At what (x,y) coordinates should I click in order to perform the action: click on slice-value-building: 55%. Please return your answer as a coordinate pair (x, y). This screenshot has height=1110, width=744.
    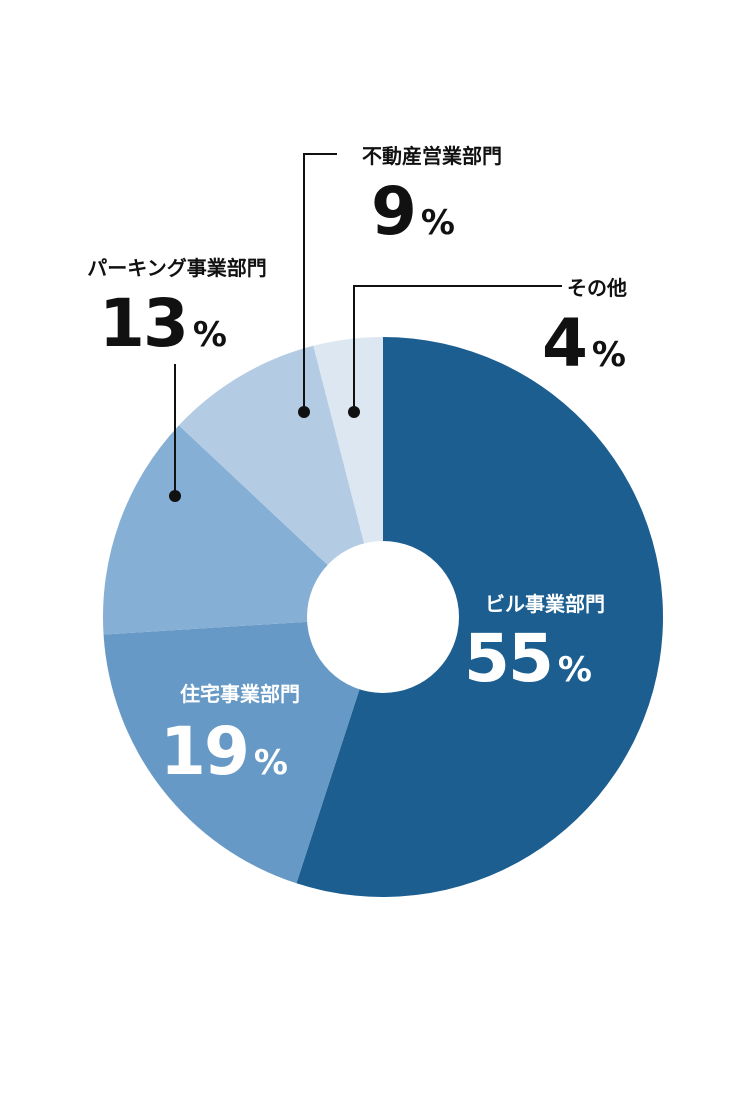
    Looking at the image, I should click on (528, 658).